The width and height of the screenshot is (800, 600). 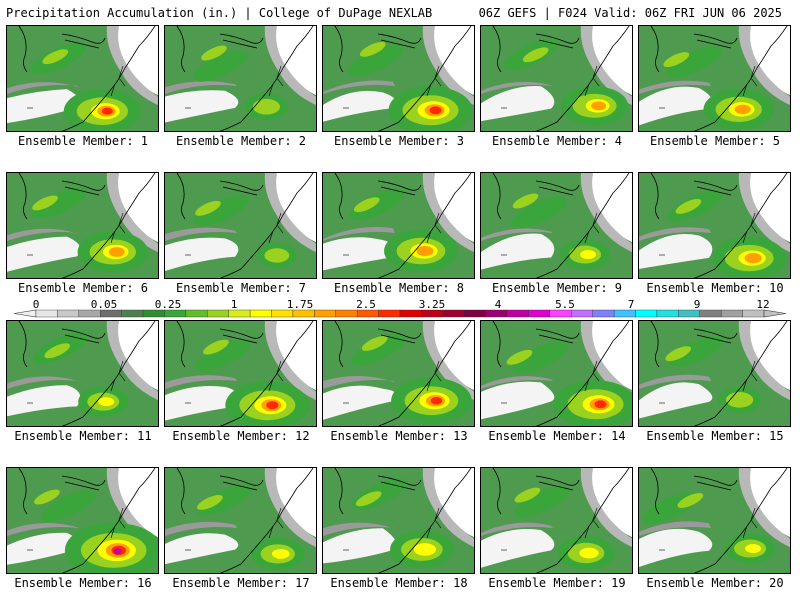 I want to click on ensemble-member-label: Ensemble Member: 2, so click(x=241, y=141).